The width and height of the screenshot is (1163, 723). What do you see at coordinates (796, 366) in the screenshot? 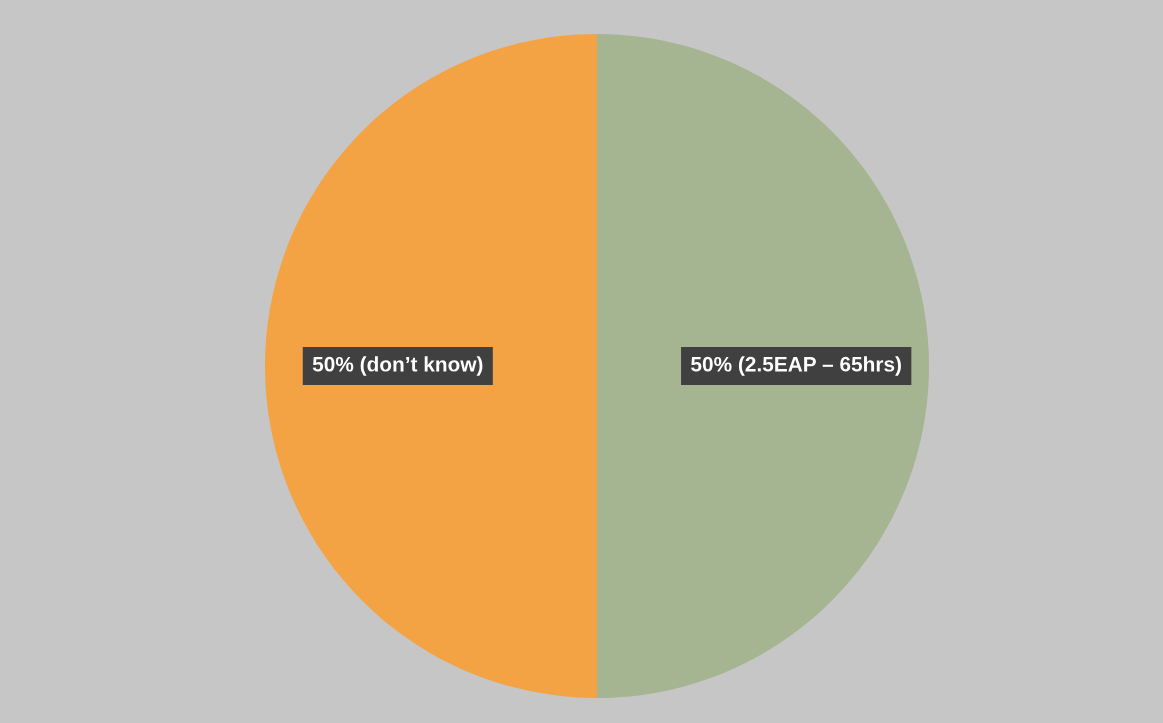
I see `slice-label: 50% (2.5EAP – 65hrs)` at bounding box center [796, 366].